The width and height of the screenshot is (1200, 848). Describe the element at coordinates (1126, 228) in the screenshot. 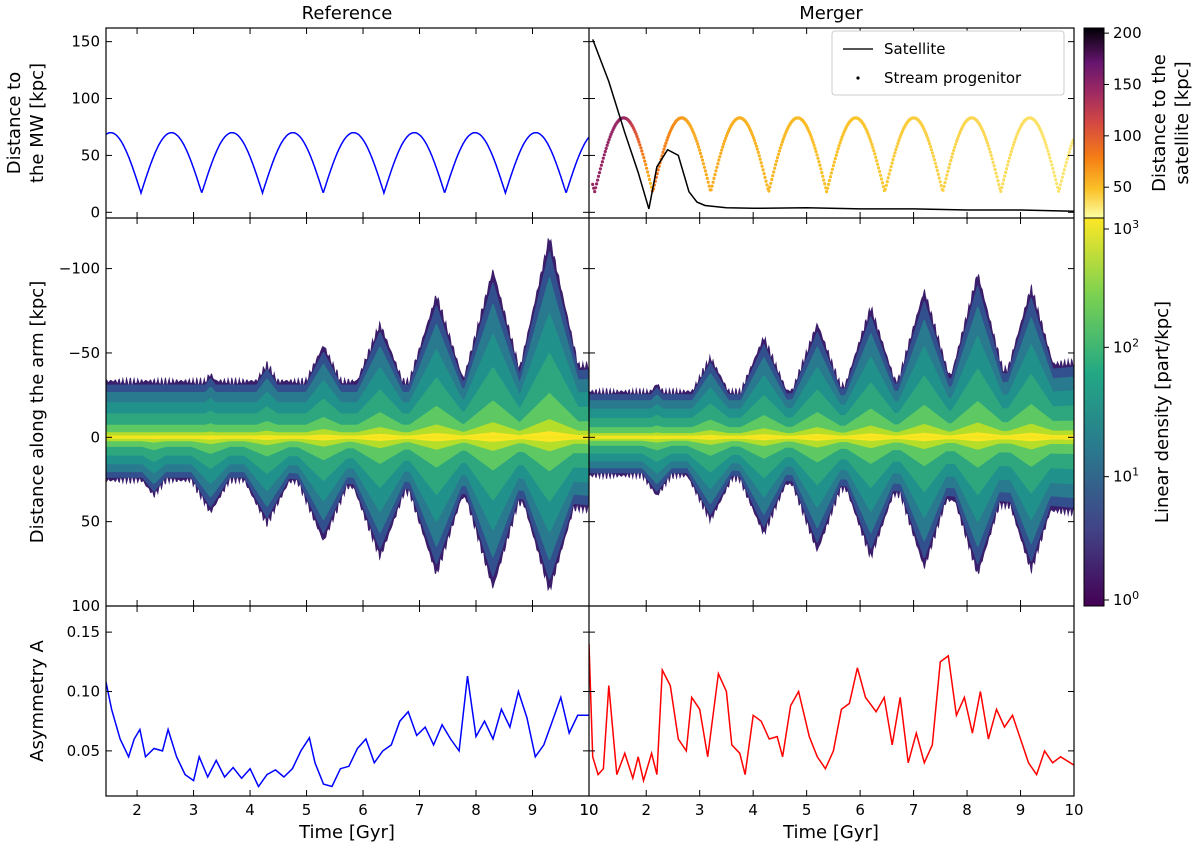

I see `colorbar-density-tick-3: 10³` at that location.